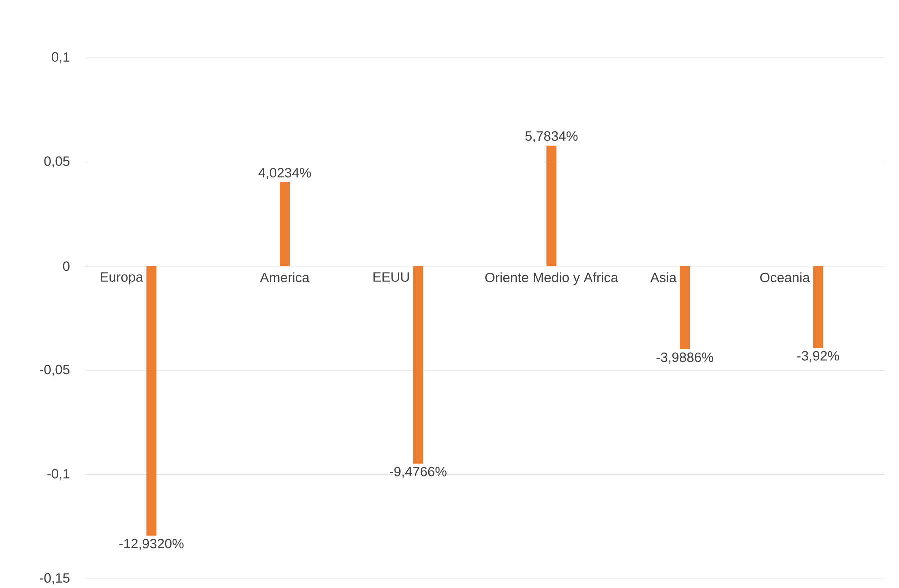 The height and width of the screenshot is (588, 899). I want to click on x-tick-label: Oriente Medio y Africa, so click(552, 279).